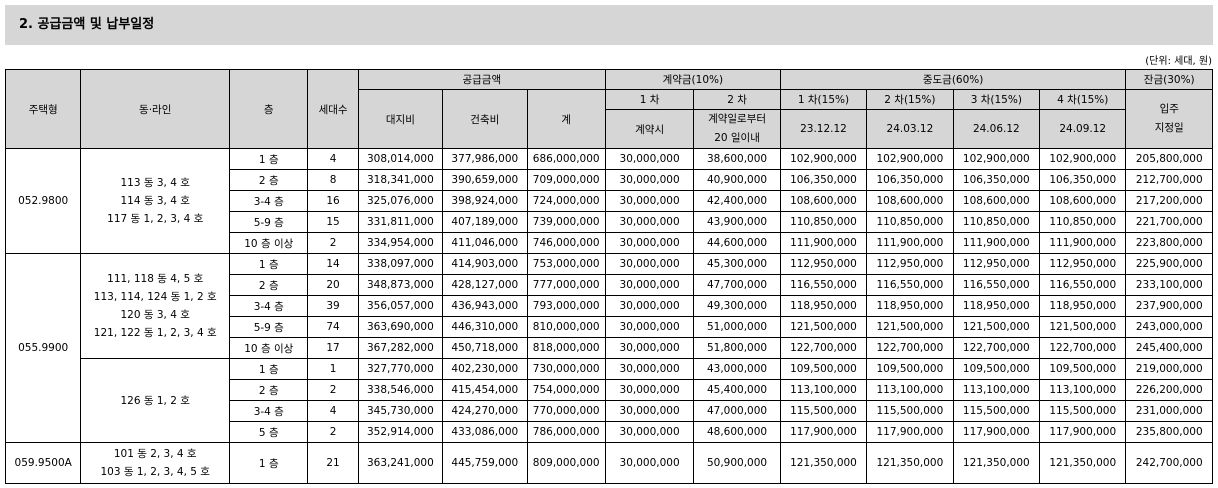 This screenshot has width=1218, height=488. What do you see at coordinates (155, 463) in the screenshot?
I see `cell-dong-line: 101 동 2, 3, 4 호 103 동 1, 2, 3, 4, 5 호` at bounding box center [155, 463].